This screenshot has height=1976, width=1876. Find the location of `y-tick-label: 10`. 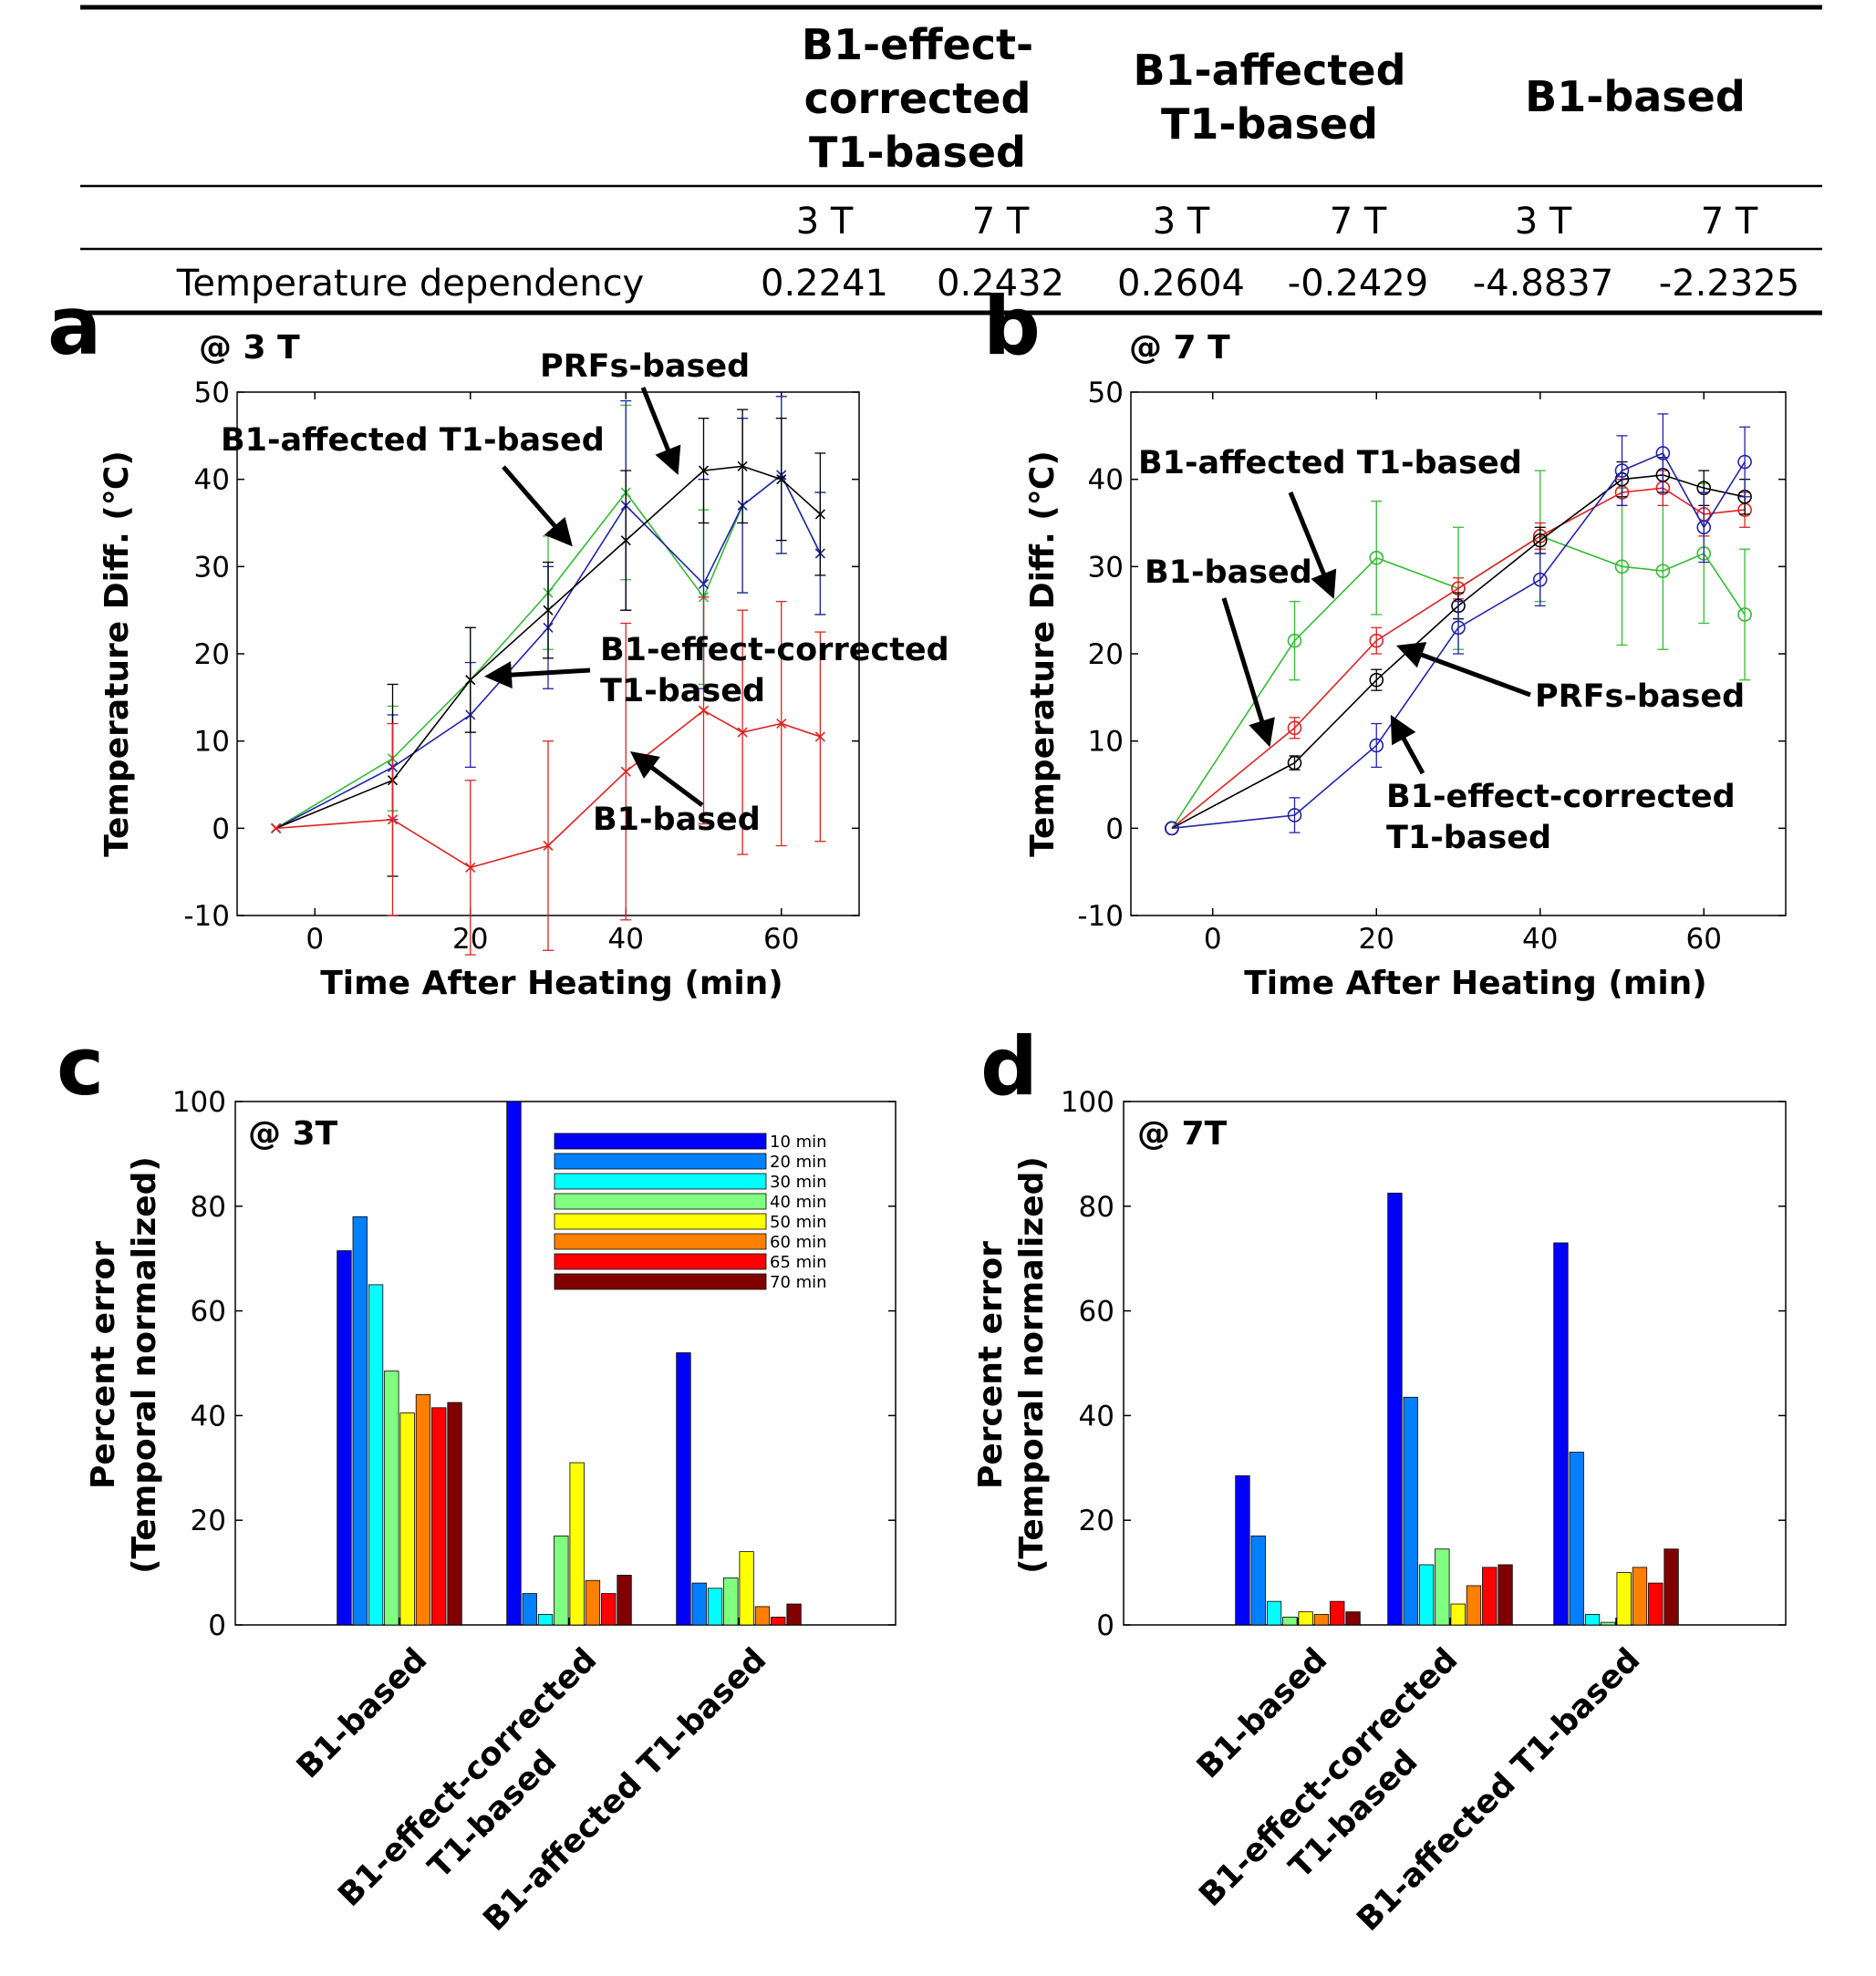

y-tick-label: 10 is located at coordinates (1106, 742).